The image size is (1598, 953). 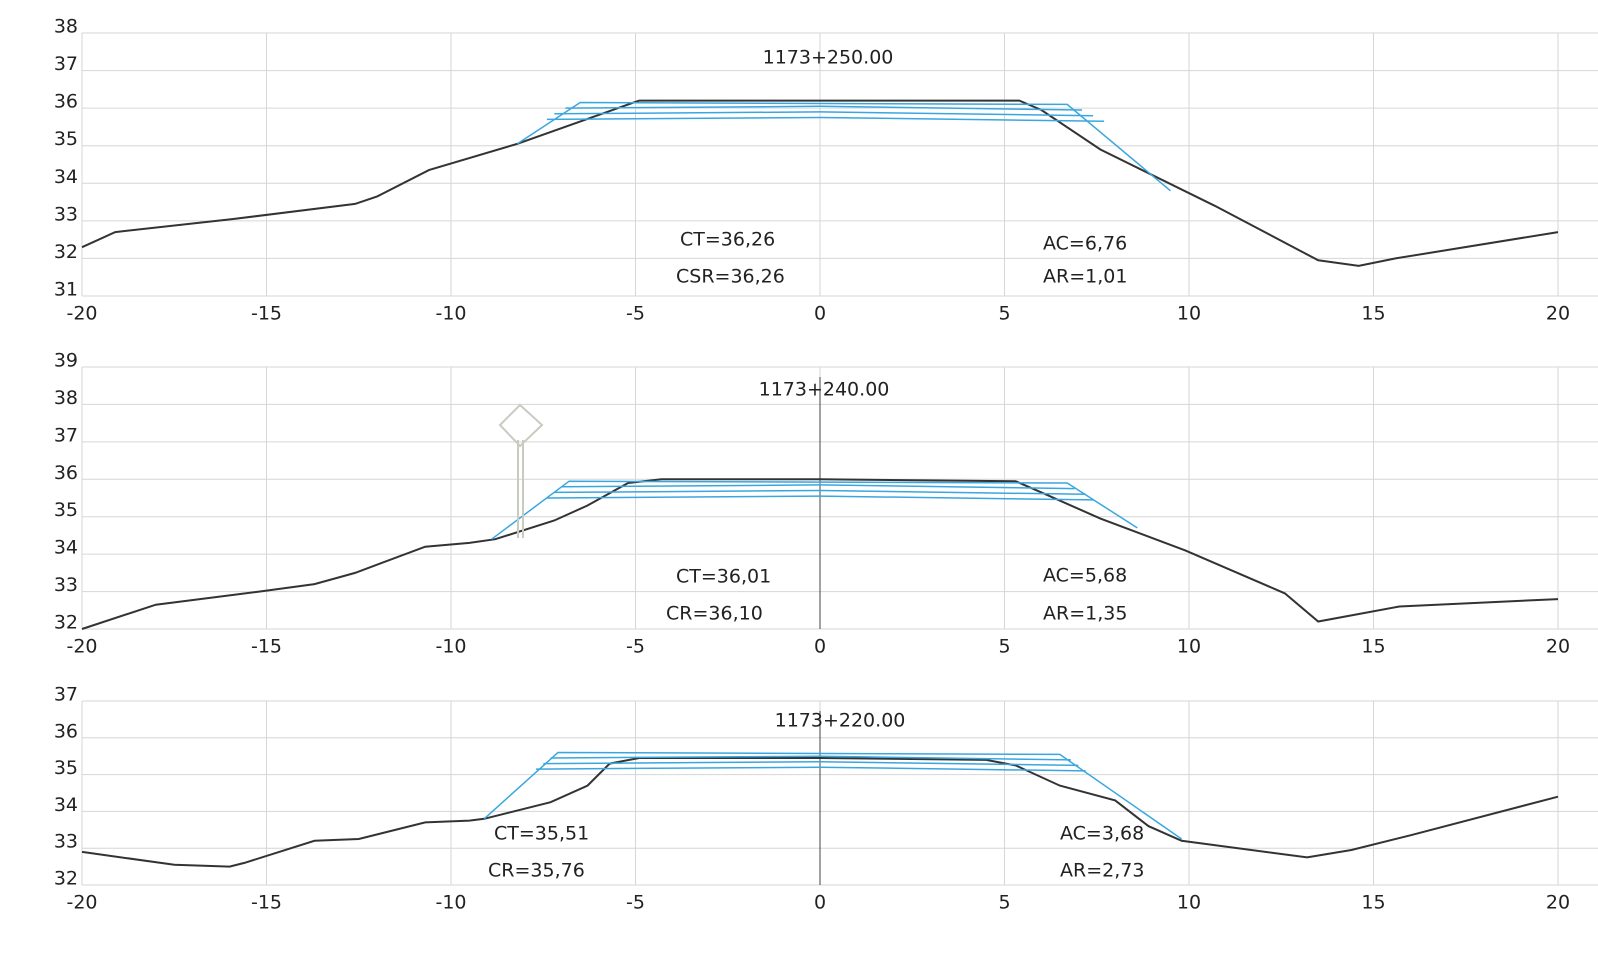 What do you see at coordinates (536, 871) in the screenshot?
I see `annotation: CR=35,76` at bounding box center [536, 871].